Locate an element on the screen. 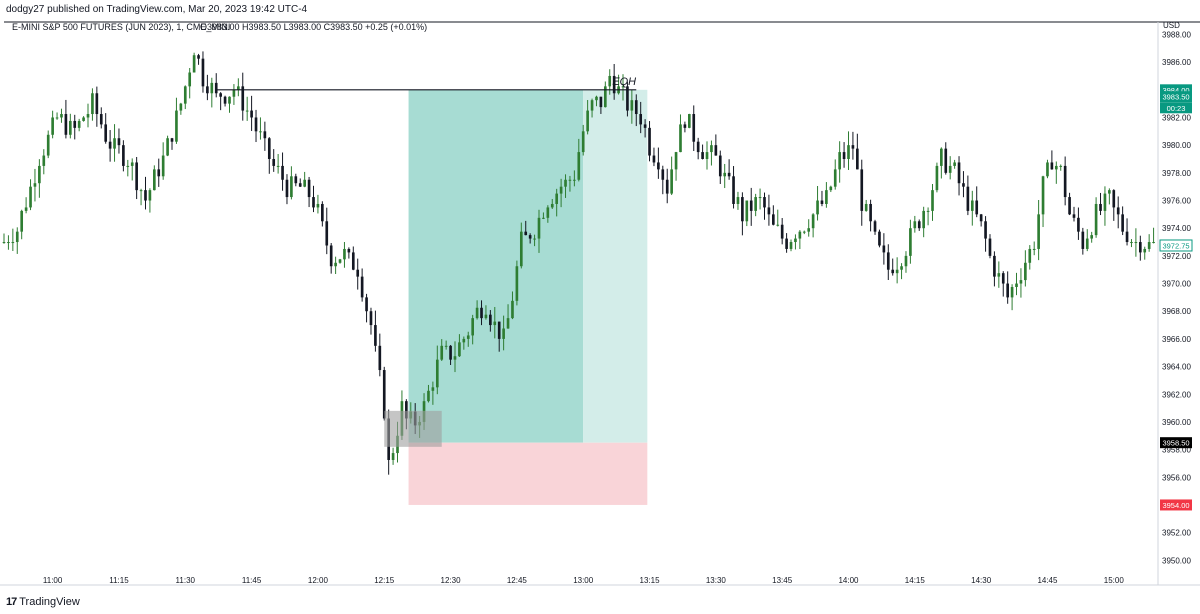 The width and height of the screenshot is (1200, 614). price-label-text: 3954.00 is located at coordinates (1175, 505).